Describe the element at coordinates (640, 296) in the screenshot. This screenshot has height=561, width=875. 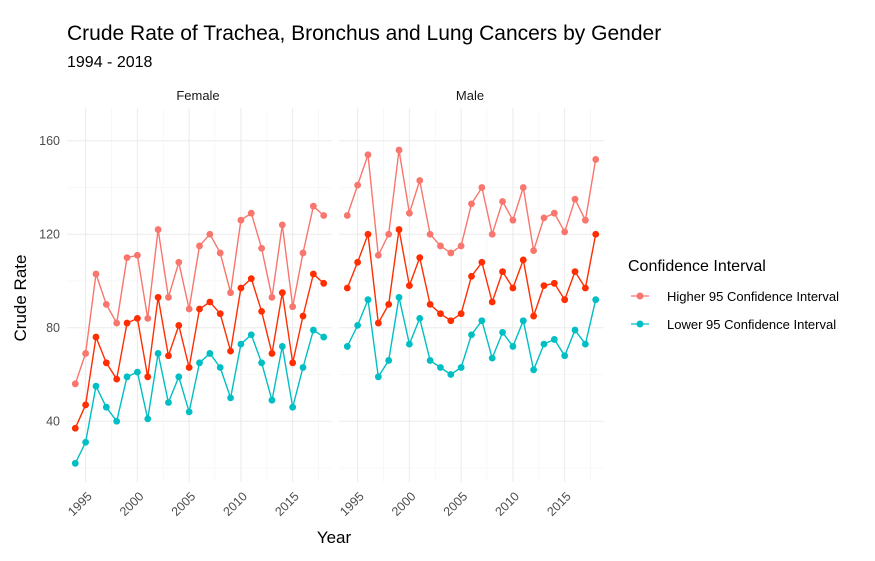
I see `legend-key-higher` at that location.